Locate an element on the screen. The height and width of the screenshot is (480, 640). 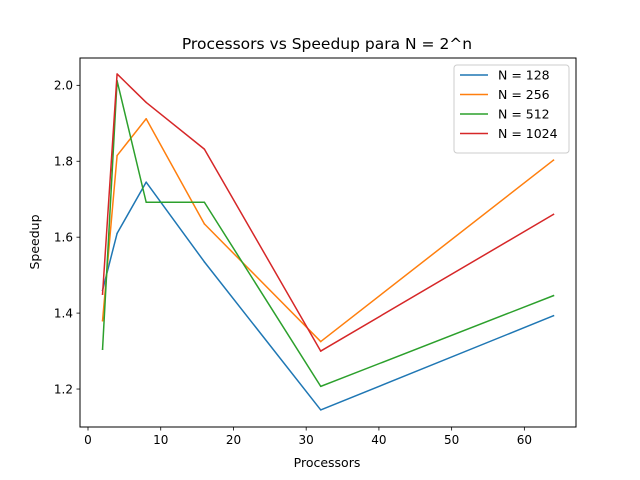
legend-label: N = 512 is located at coordinates (524, 114).